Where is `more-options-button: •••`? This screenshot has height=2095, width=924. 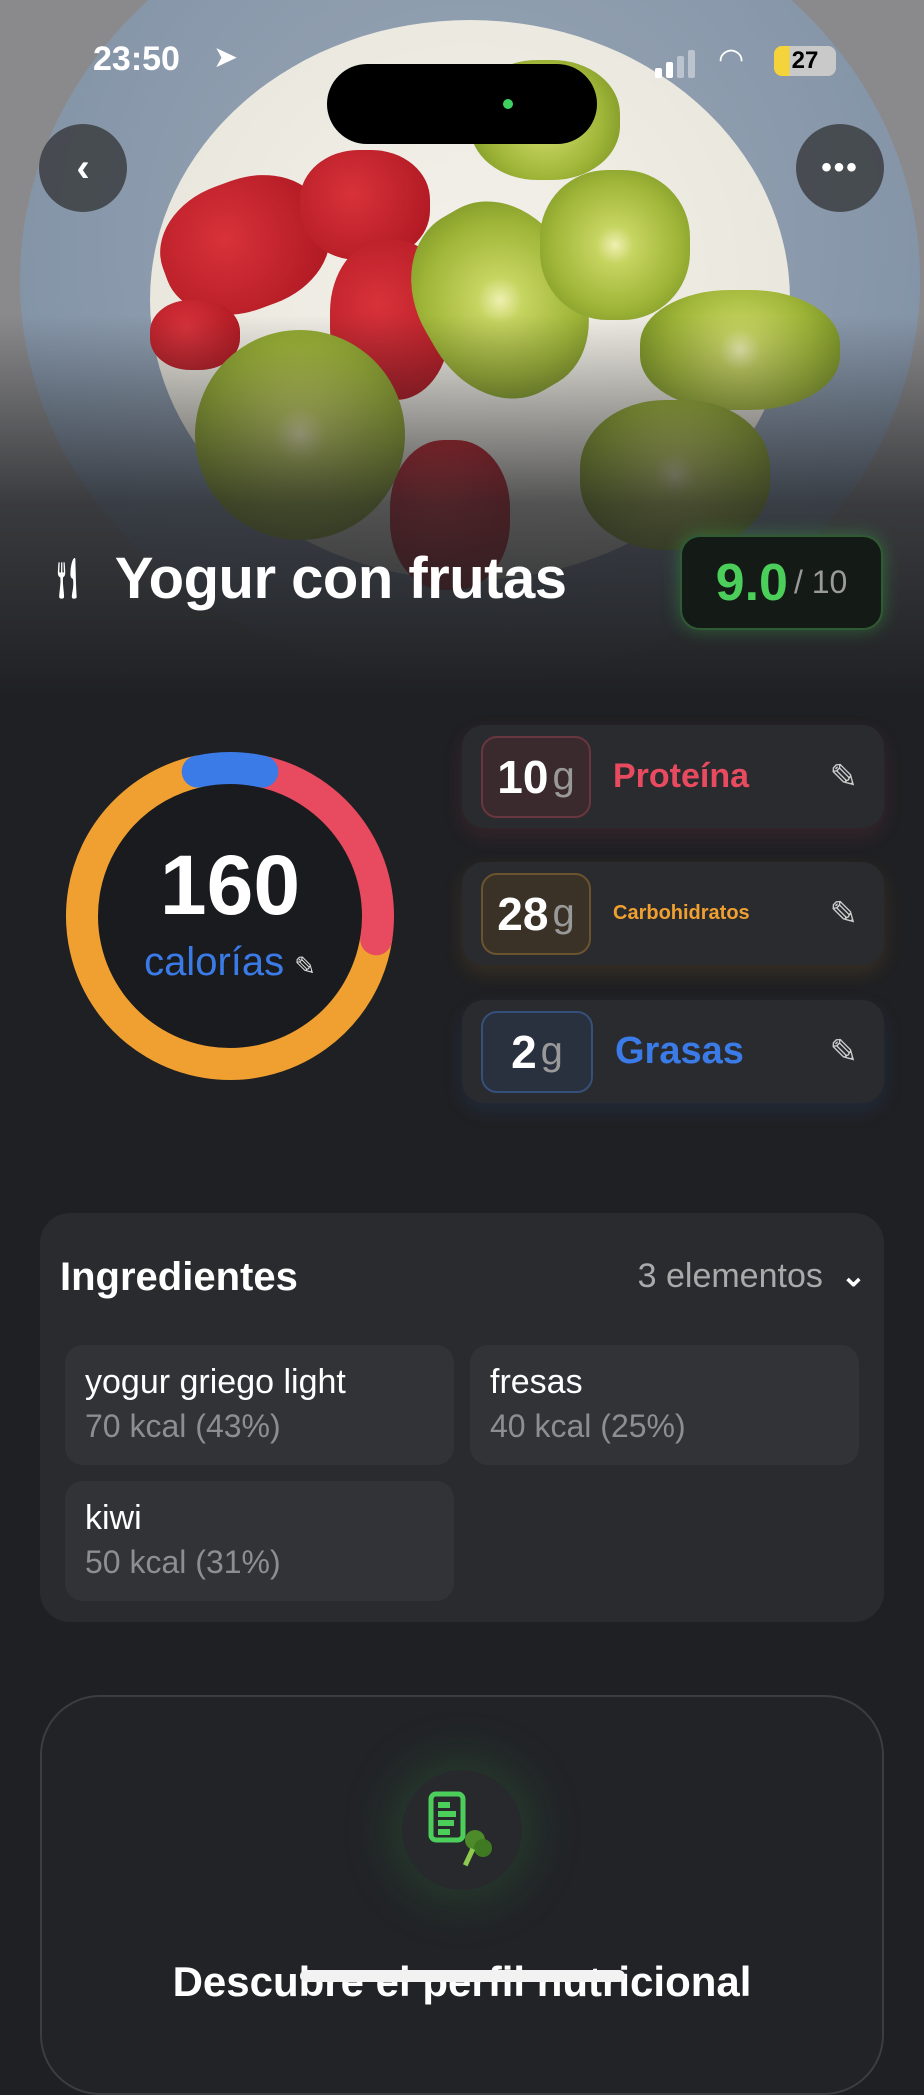
more-options-button: ••• is located at coordinates (840, 168).